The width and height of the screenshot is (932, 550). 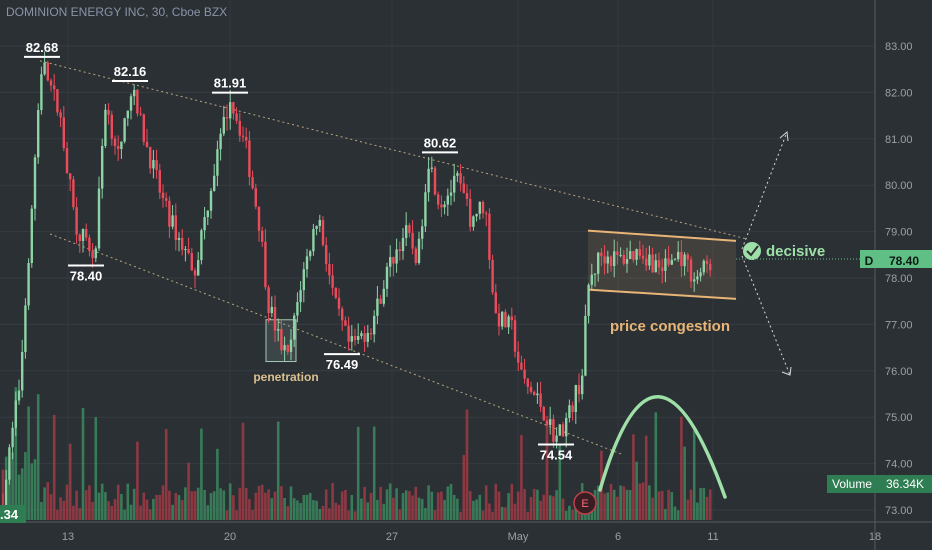 I want to click on y-tick-label: 76.00, so click(x=899, y=372).